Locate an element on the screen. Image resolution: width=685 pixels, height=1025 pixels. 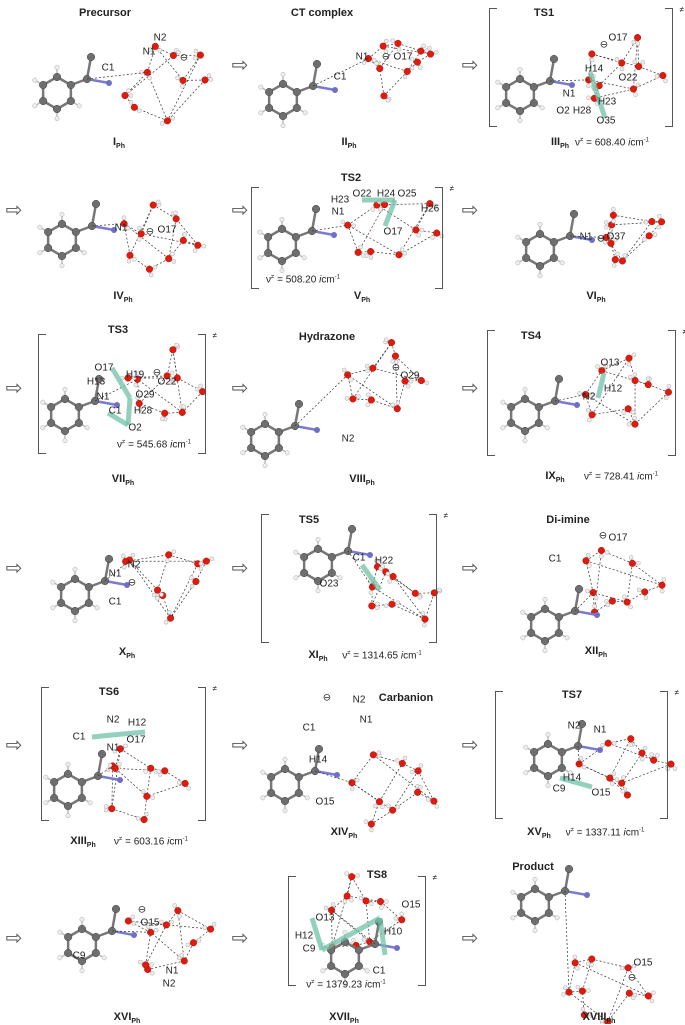
unit-exponent: -1 is located at coordinates (185, 839).